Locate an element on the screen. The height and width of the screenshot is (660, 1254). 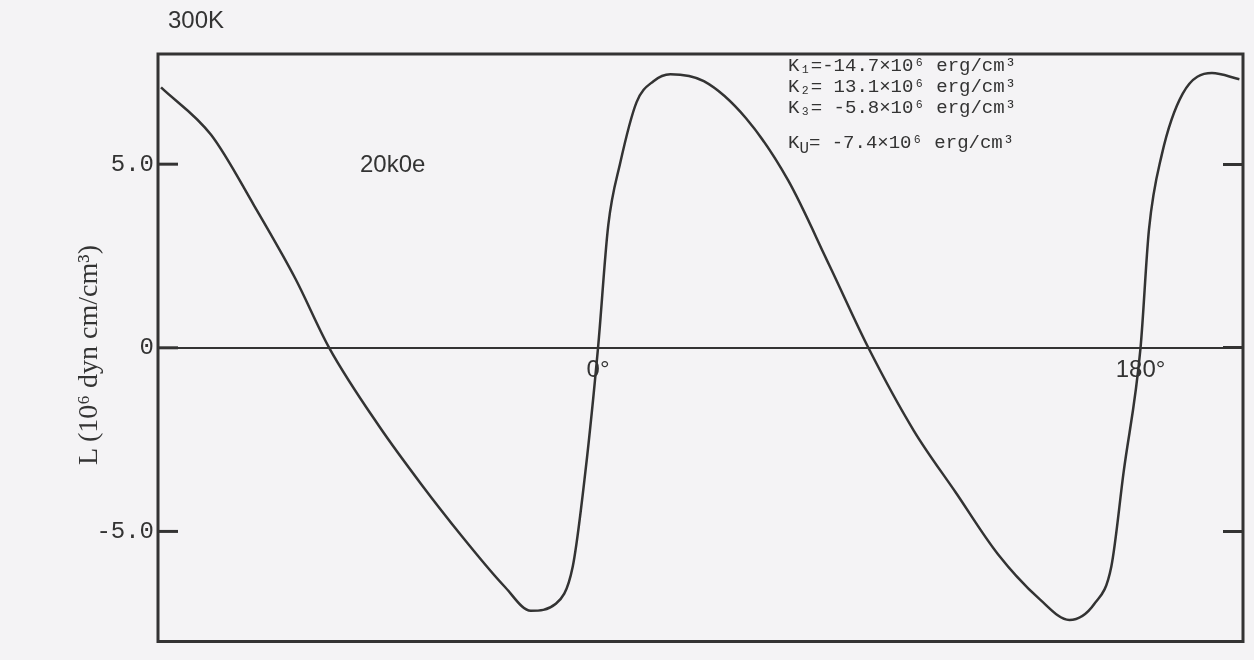
annotation: K₃= -5.8×10⁶ erg/cm³ is located at coordinates (902, 108).